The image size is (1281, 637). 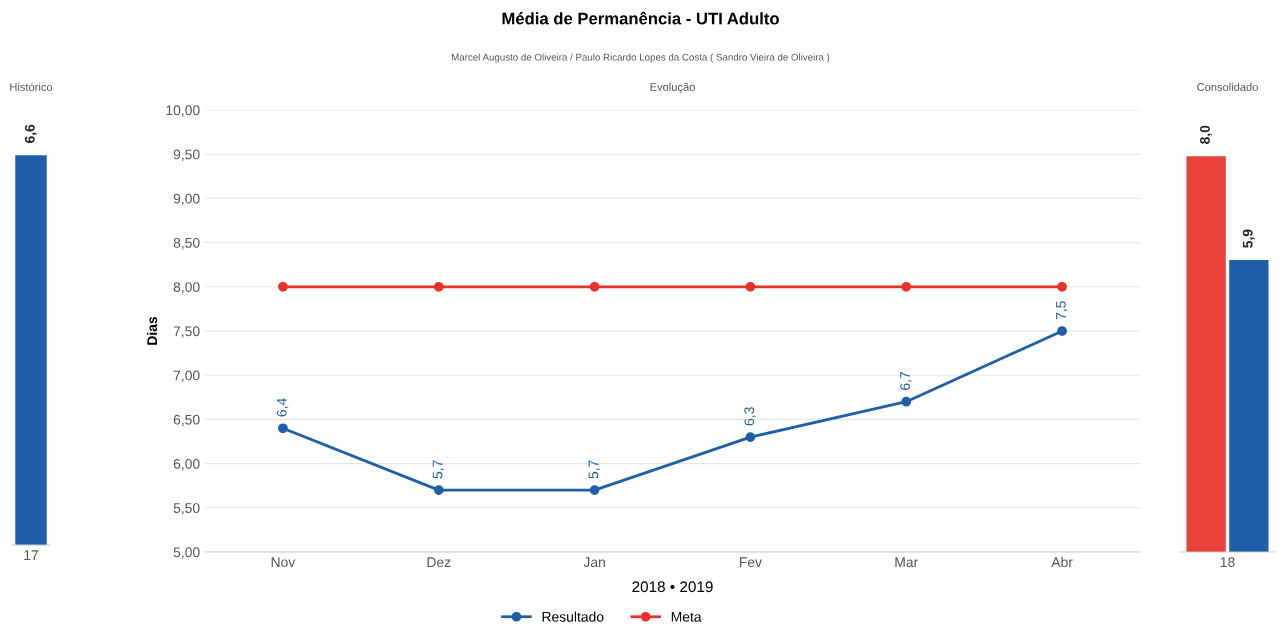 I want to click on data-label: 6,4, so click(x=282, y=407).